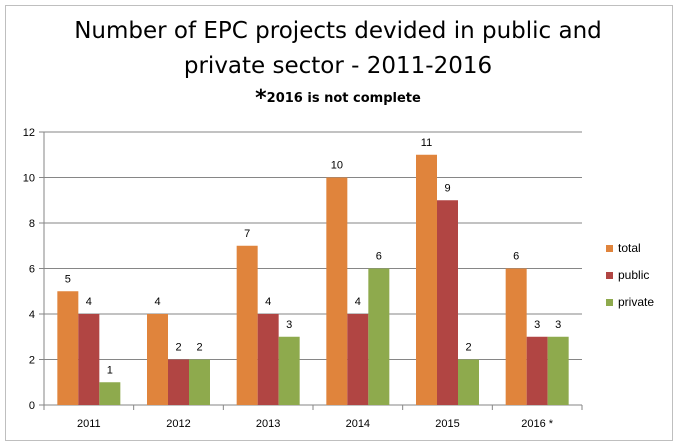 The height and width of the screenshot is (446, 679). I want to click on x-tick-label: 2013, so click(268, 424).